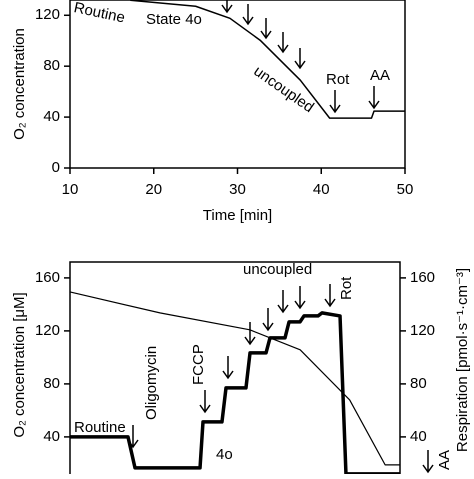  Describe the element at coordinates (237, 189) in the screenshot. I see `x-tick-label: 30` at that location.